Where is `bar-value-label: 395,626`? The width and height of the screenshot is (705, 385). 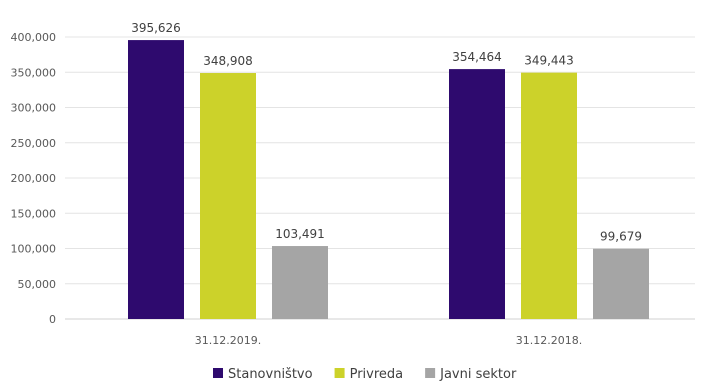 bar-value-label: 395,626 is located at coordinates (156, 28).